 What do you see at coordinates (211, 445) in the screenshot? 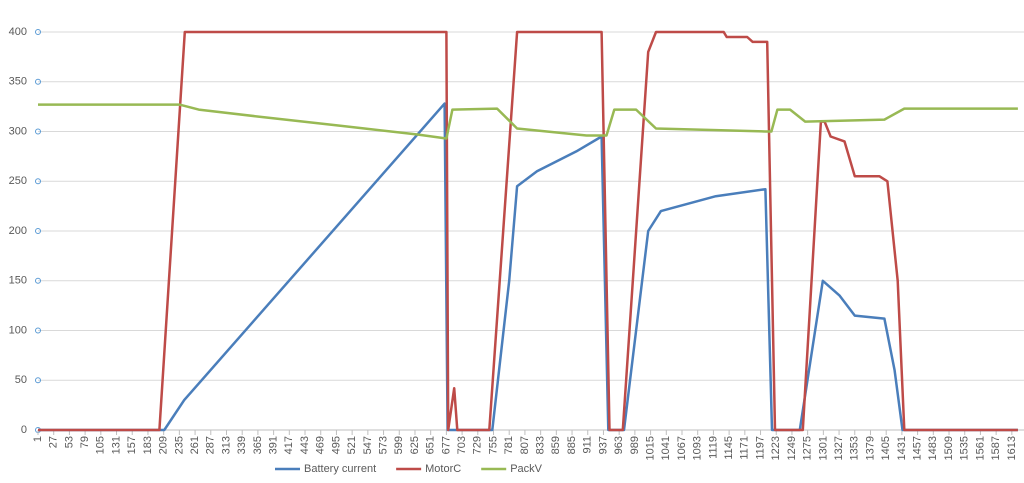
I see `x-tick-label: 287` at bounding box center [211, 445].